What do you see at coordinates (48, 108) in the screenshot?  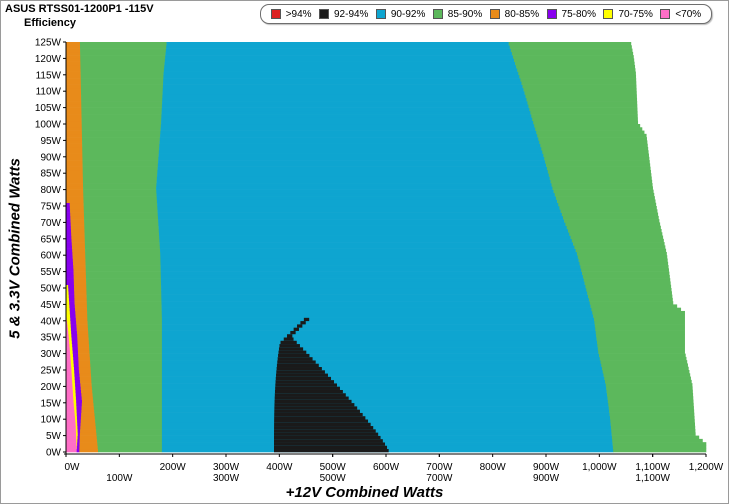 I see `y-tick-label: 105W` at bounding box center [48, 108].